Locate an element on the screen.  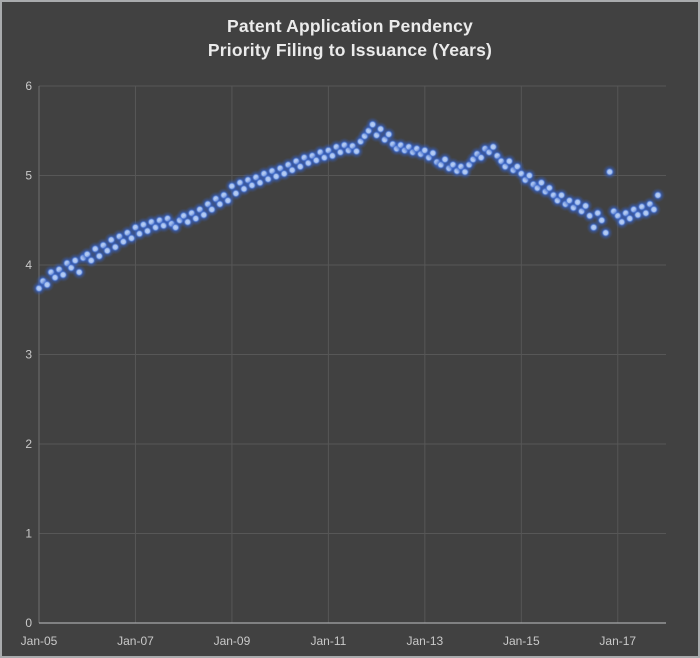
y-tick-label: 1 is located at coordinates (28, 534).